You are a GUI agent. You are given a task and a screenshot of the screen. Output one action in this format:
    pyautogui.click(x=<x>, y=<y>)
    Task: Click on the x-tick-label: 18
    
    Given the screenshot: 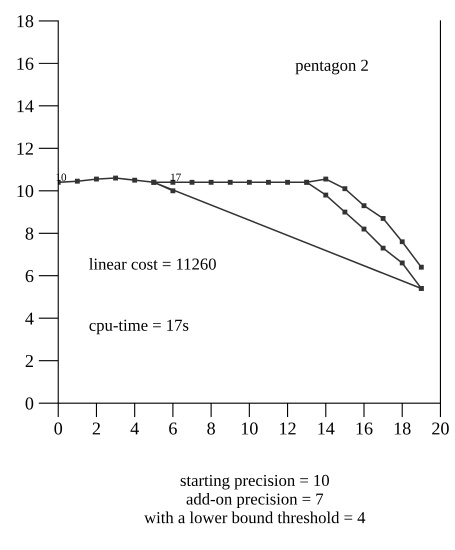 What is the action you would take?
    pyautogui.click(x=402, y=428)
    